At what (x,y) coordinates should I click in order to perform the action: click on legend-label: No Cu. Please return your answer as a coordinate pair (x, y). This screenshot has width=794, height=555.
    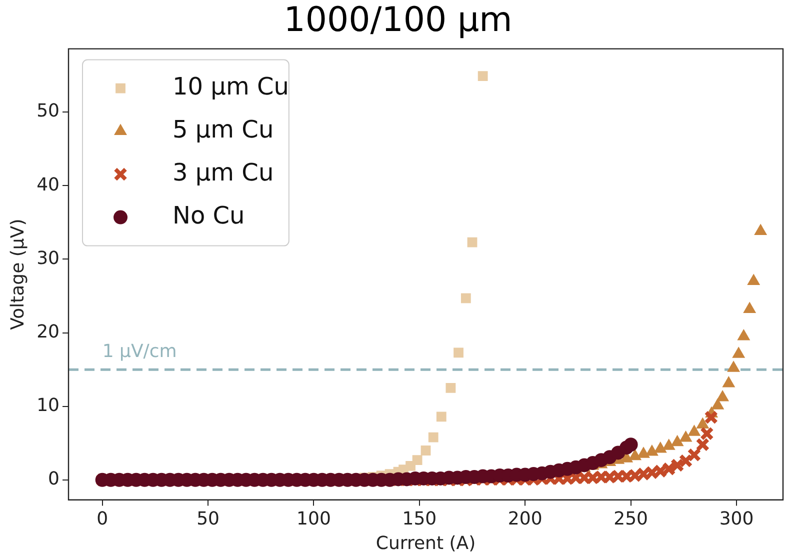
    Looking at the image, I should click on (208, 216).